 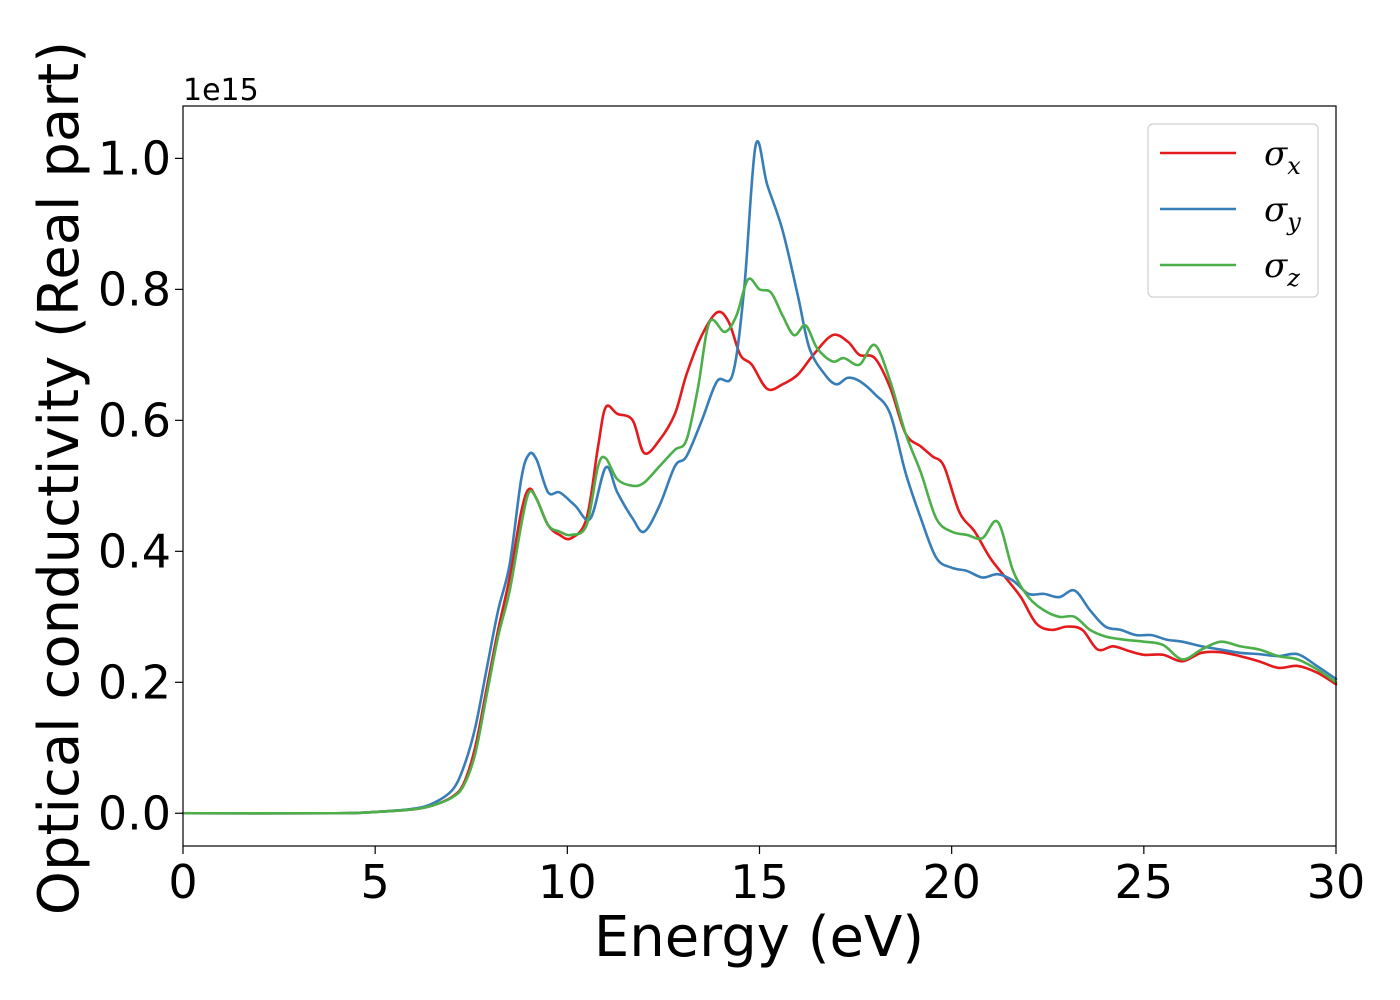 I want to click on legend-box, so click(x=1233, y=210).